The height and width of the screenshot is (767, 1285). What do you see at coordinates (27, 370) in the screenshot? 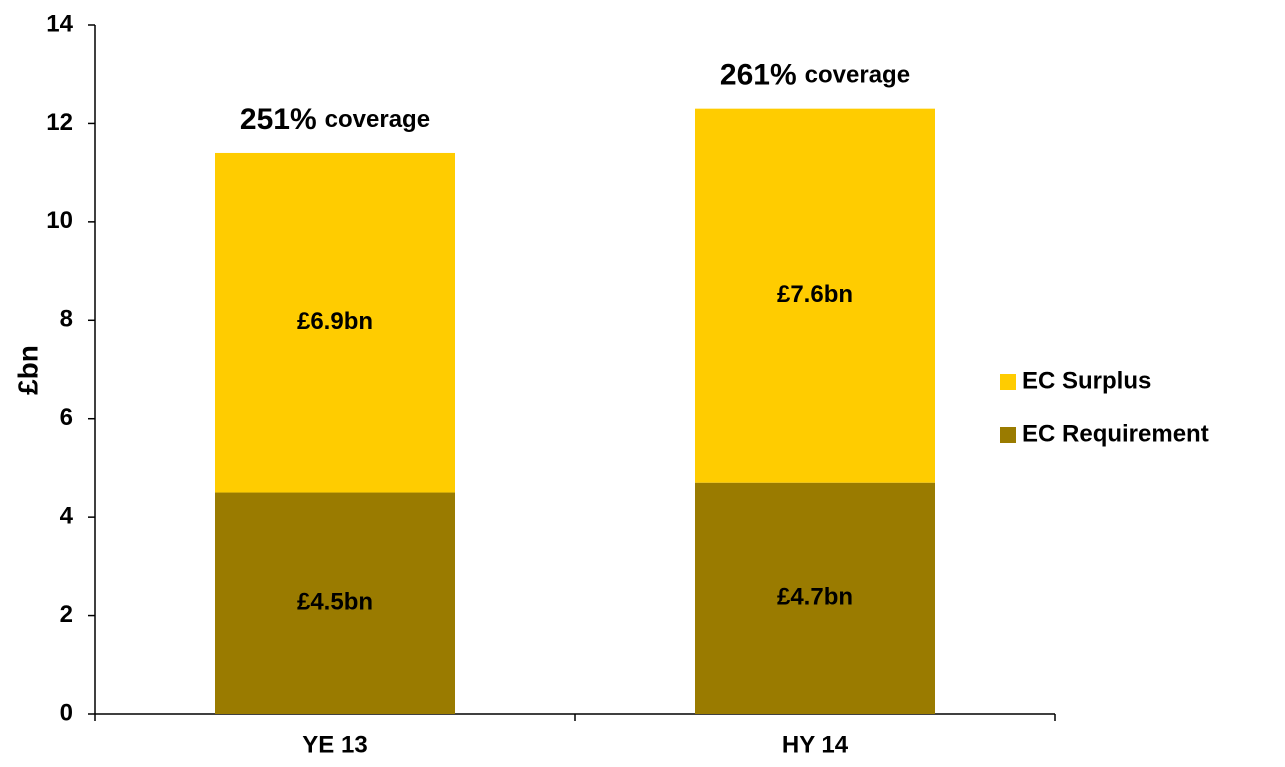
I see `y-axis-label: £bn` at bounding box center [27, 370].